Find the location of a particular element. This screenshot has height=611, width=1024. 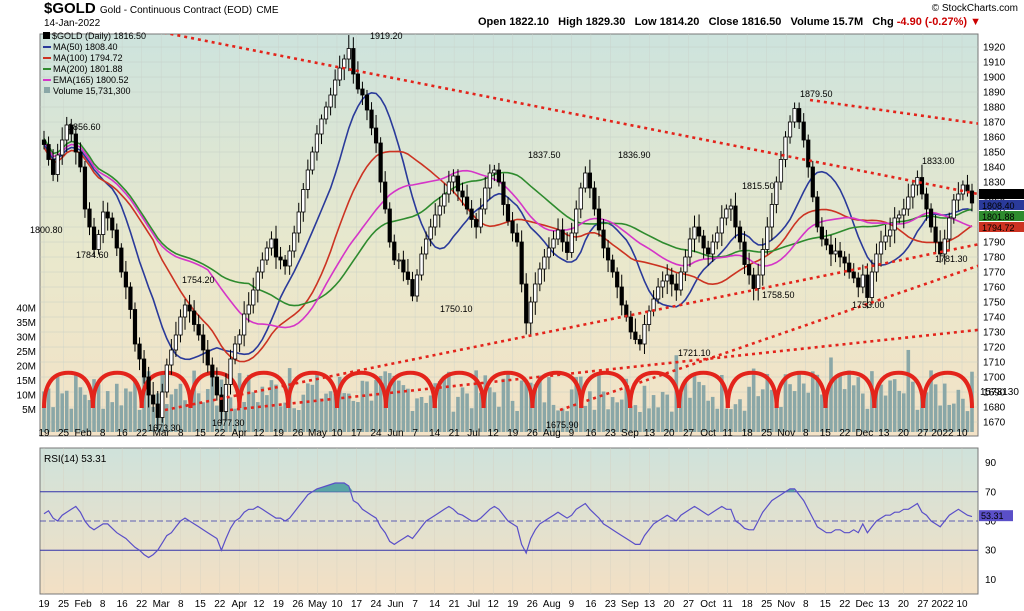

x-axis-label-top: 17 is located at coordinates (357, 433).